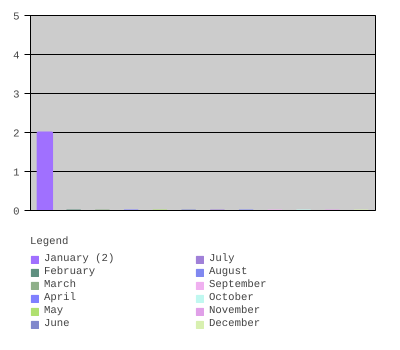  I want to click on legend-label: July, so click(222, 259).